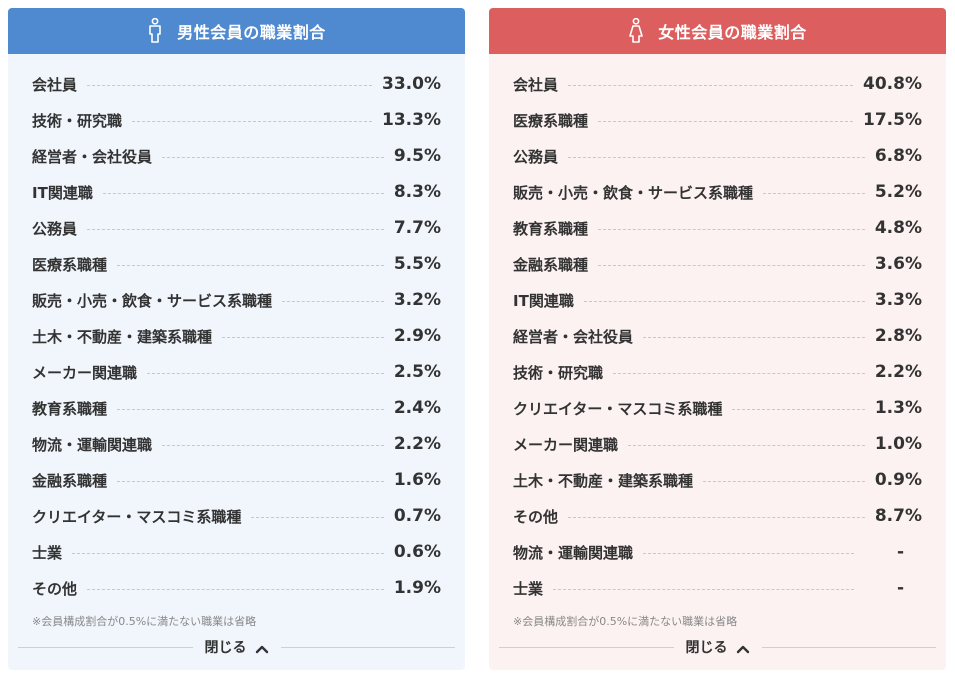 The height and width of the screenshot is (683, 955). I want to click on male-footnote: ※会員構成割合が0.5%に満たない職業は省略, so click(144, 621).